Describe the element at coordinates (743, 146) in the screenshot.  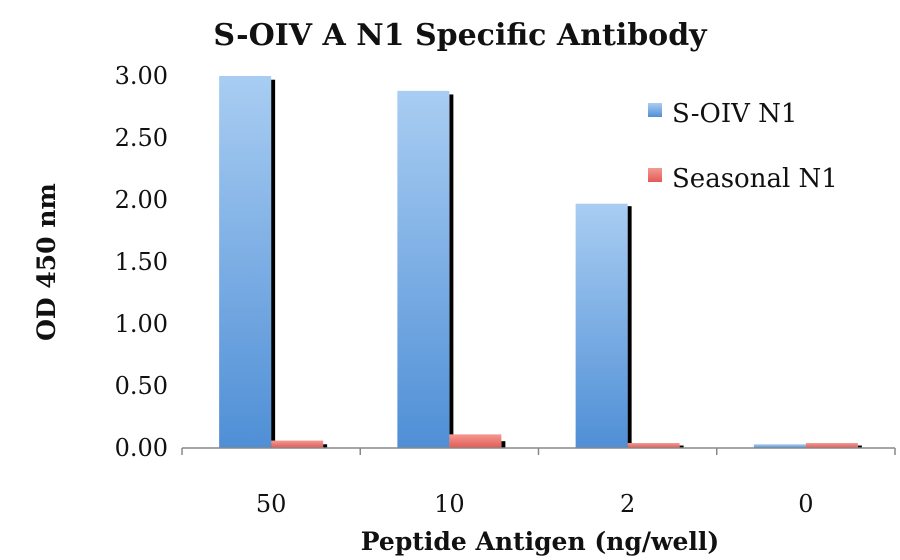
I see `legend: S-OIV N1 Seasonal N1` at that location.